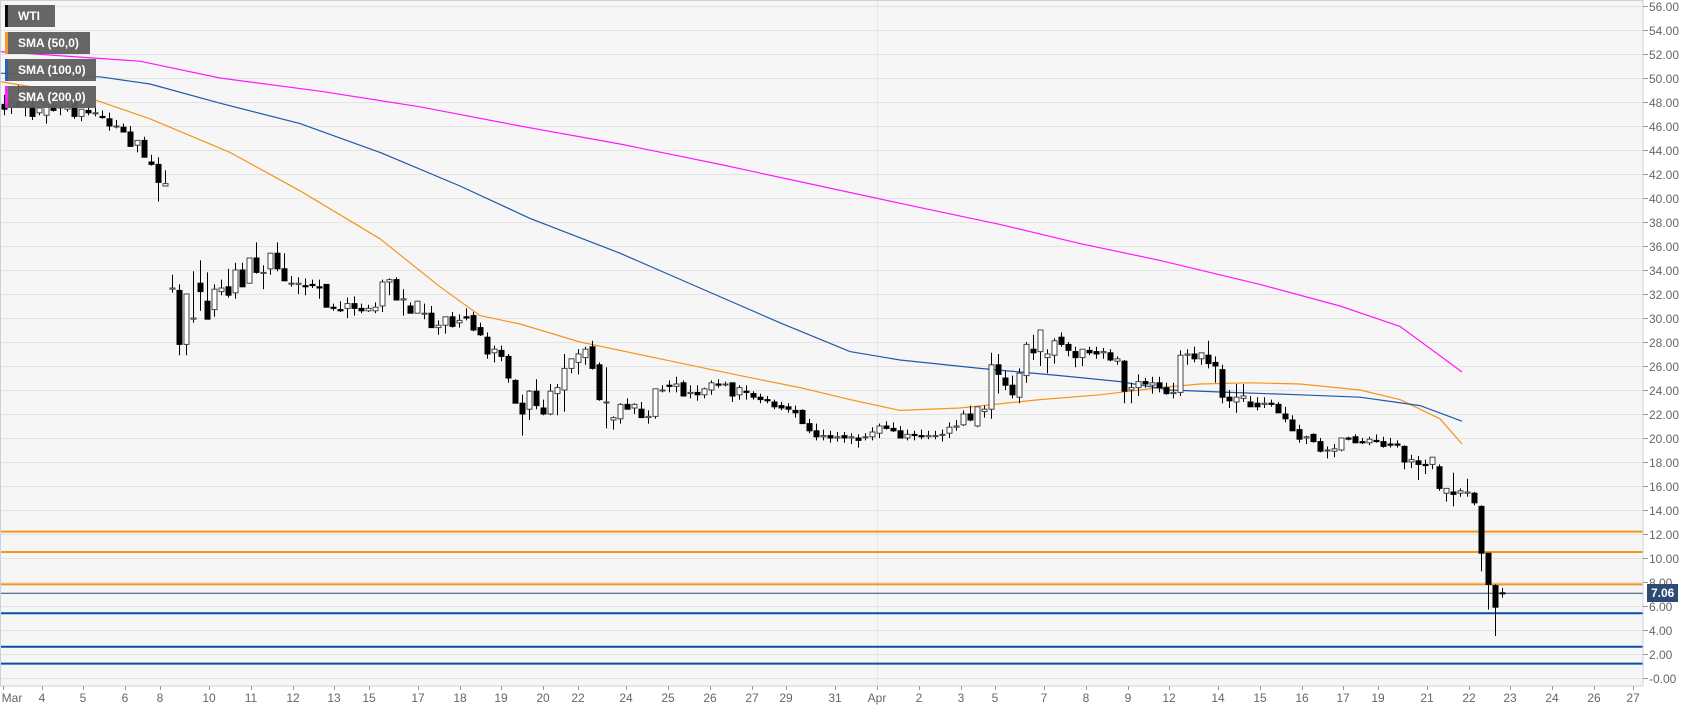  What do you see at coordinates (1664, 126) in the screenshot?
I see `y-axis-label: 46.00` at bounding box center [1664, 126].